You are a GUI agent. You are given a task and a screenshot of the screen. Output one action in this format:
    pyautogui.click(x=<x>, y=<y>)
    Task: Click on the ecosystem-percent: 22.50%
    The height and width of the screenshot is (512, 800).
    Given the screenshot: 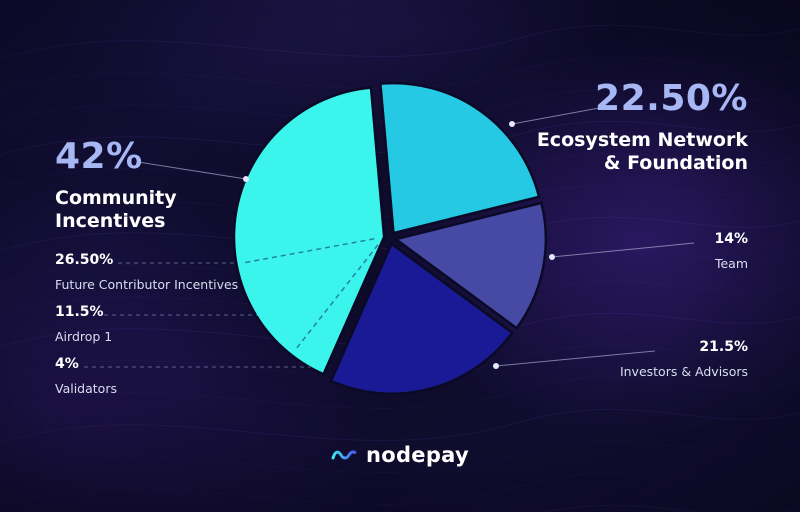 What is the action you would take?
    pyautogui.click(x=671, y=98)
    